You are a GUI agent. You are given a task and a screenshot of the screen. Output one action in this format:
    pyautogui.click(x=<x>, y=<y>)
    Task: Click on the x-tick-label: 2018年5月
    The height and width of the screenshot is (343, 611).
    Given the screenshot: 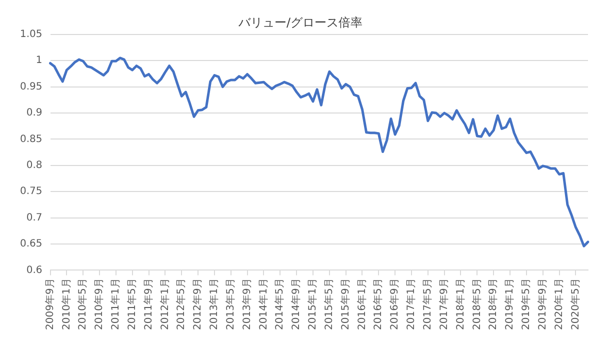 What is the action you would take?
    pyautogui.click(x=476, y=304)
    